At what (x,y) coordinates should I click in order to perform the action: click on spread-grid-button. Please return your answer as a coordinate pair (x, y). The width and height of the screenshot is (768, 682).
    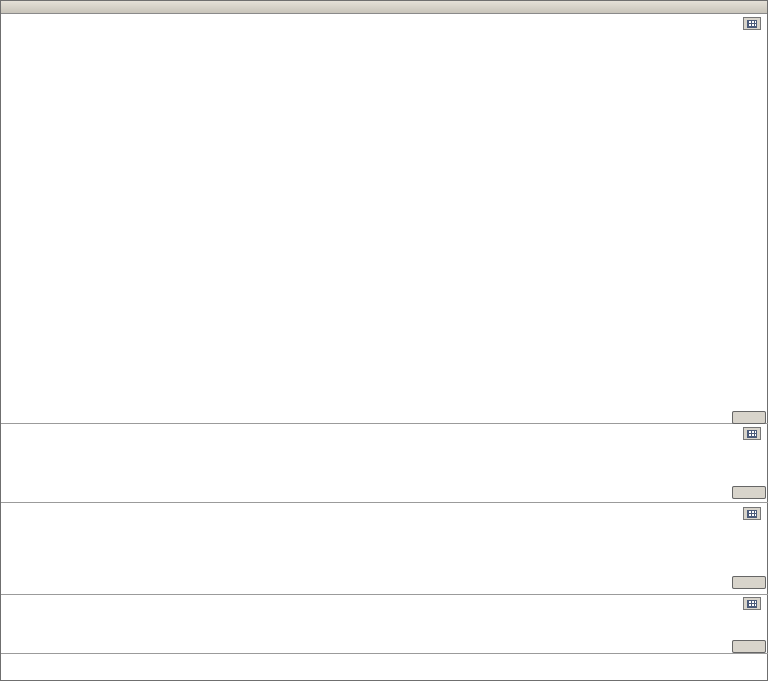
    Looking at the image, I should click on (752, 603).